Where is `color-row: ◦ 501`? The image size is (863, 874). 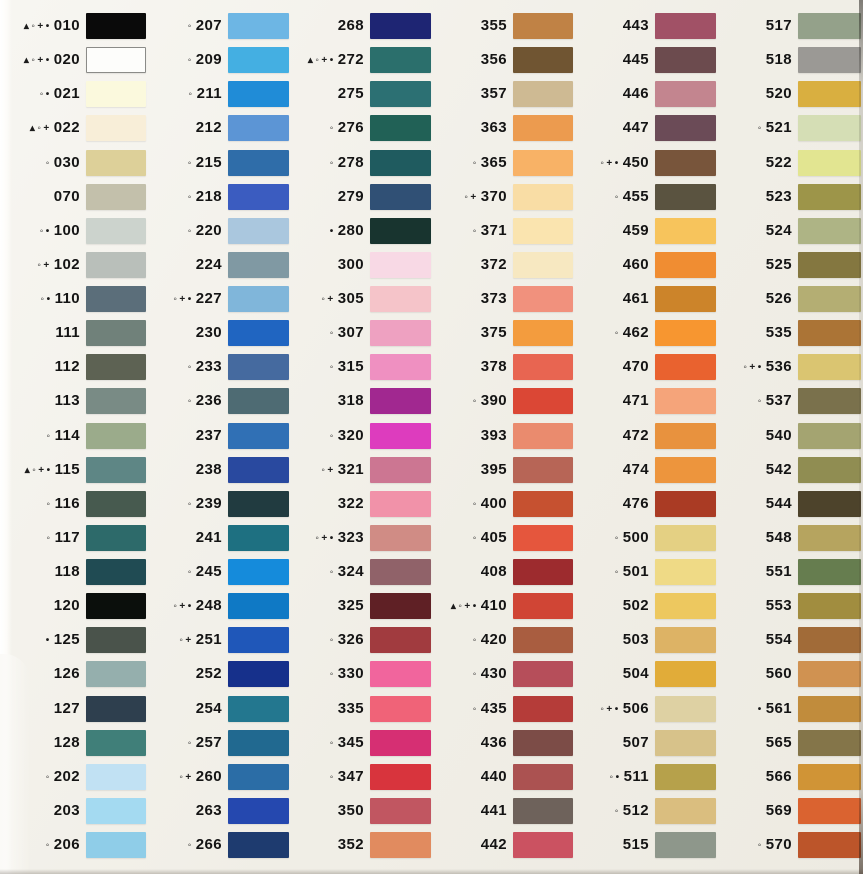
color-row: ◦ 501 is located at coordinates (636, 572).